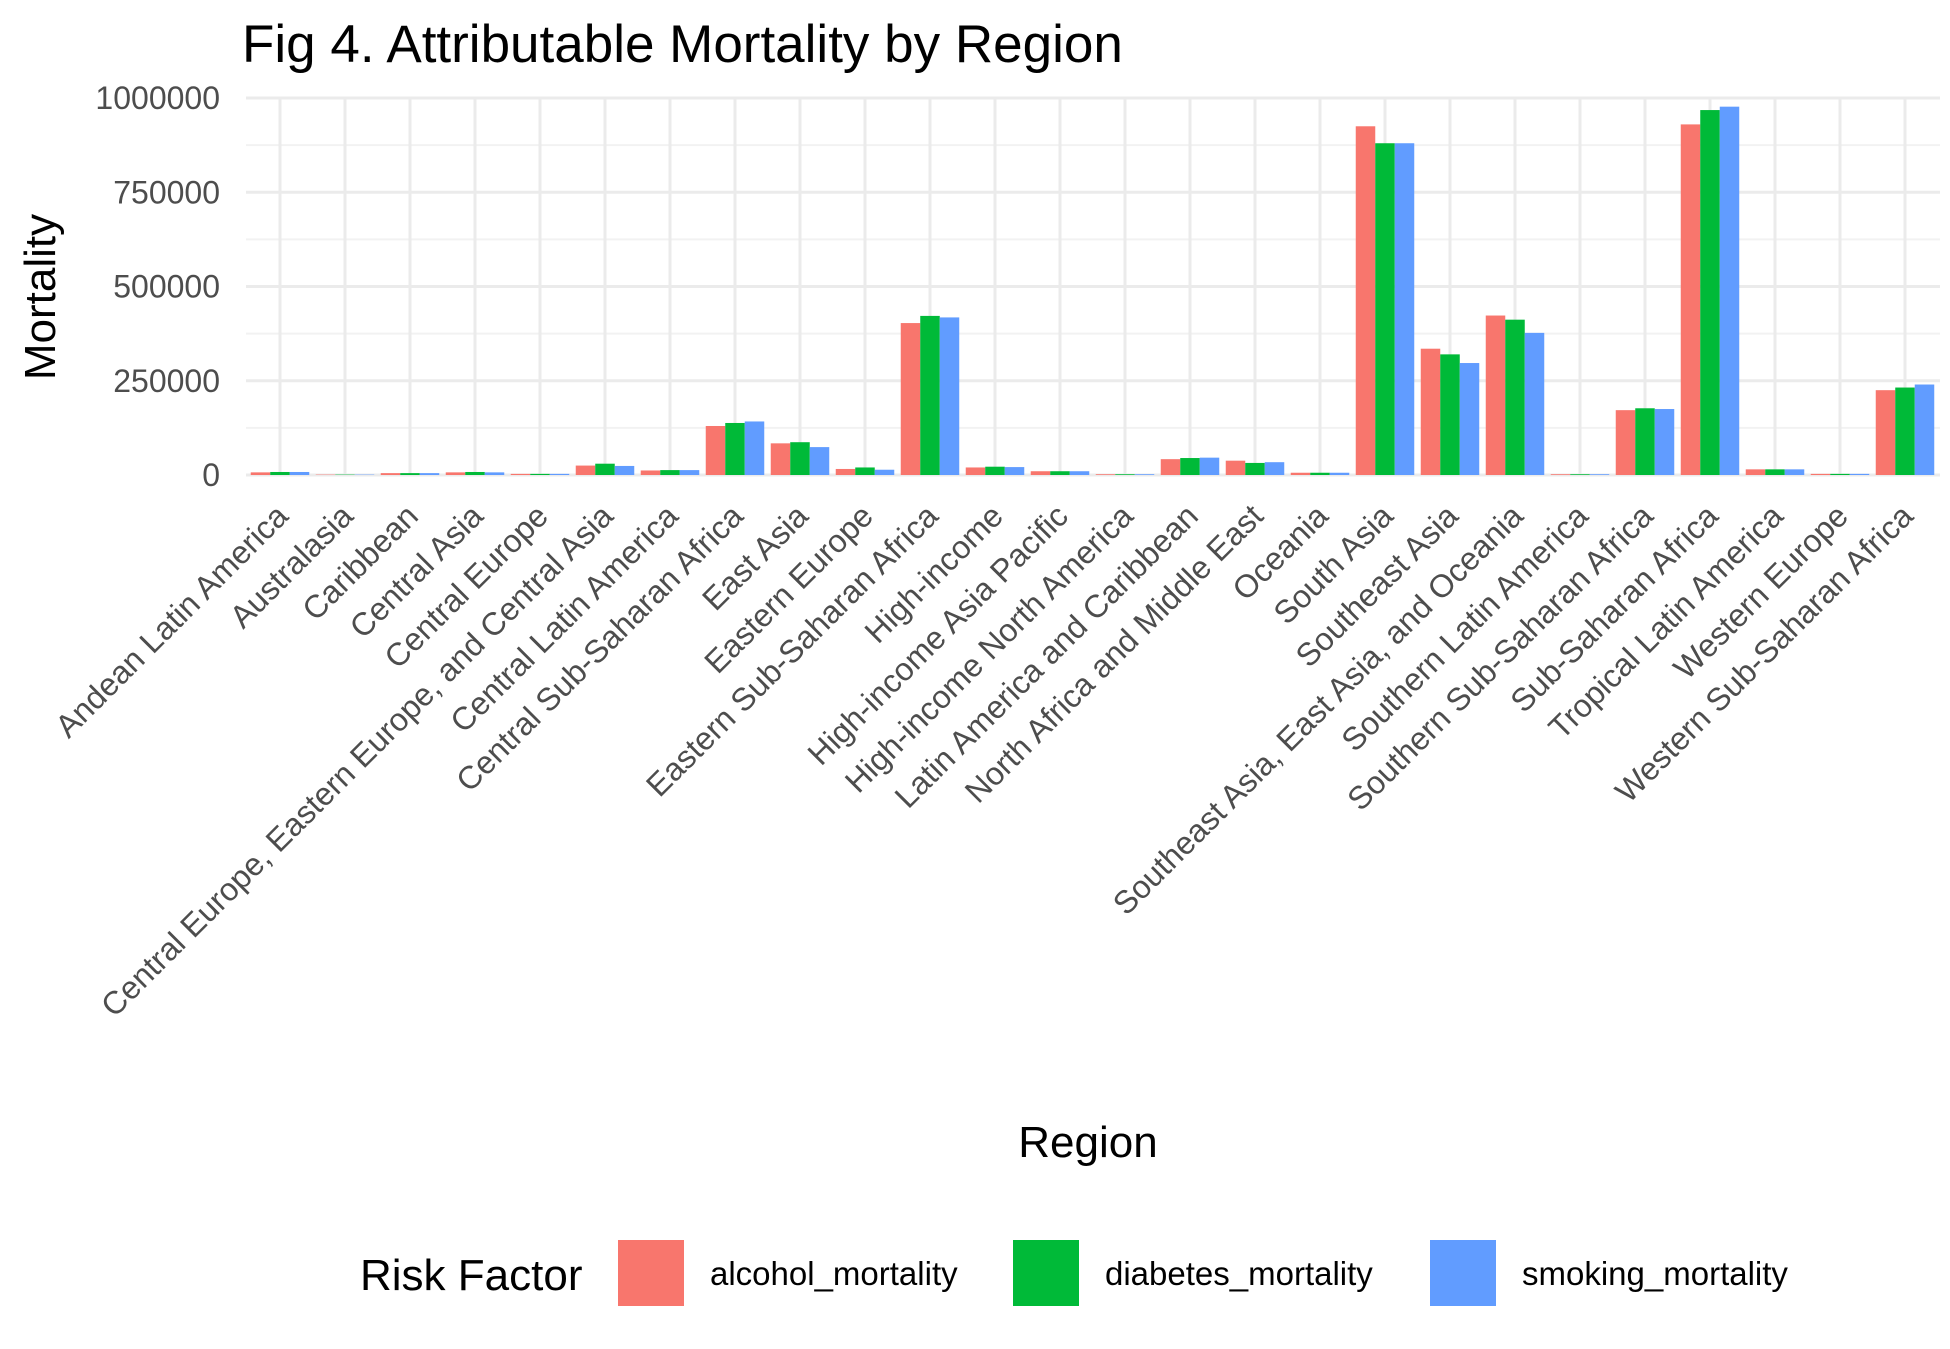 The height and width of the screenshot is (1349, 1950). What do you see at coordinates (166, 381) in the screenshot?
I see `y-tick-label: 250000` at bounding box center [166, 381].